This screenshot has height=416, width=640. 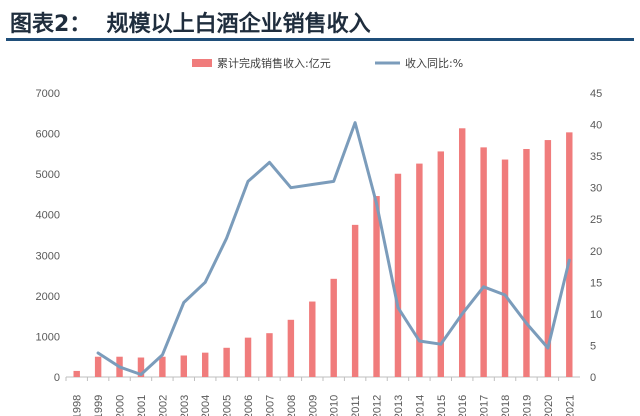 I want to click on x-tick-label: 2001, so click(x=142, y=405).